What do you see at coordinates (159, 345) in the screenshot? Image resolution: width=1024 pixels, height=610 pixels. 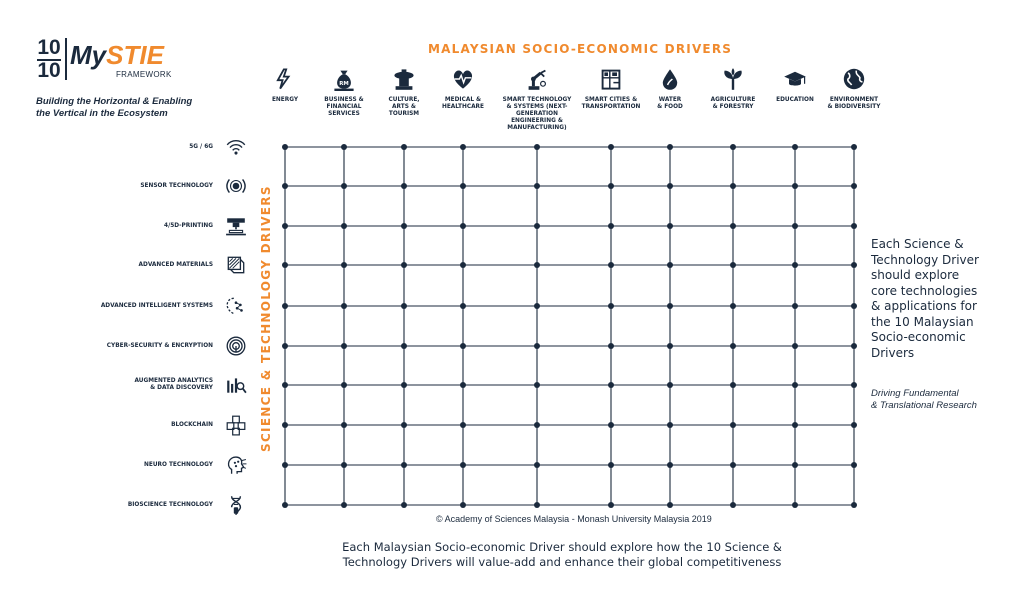 I see `st-driver-label: CYBER-SECURITY & ENCRYPTION` at bounding box center [159, 345].